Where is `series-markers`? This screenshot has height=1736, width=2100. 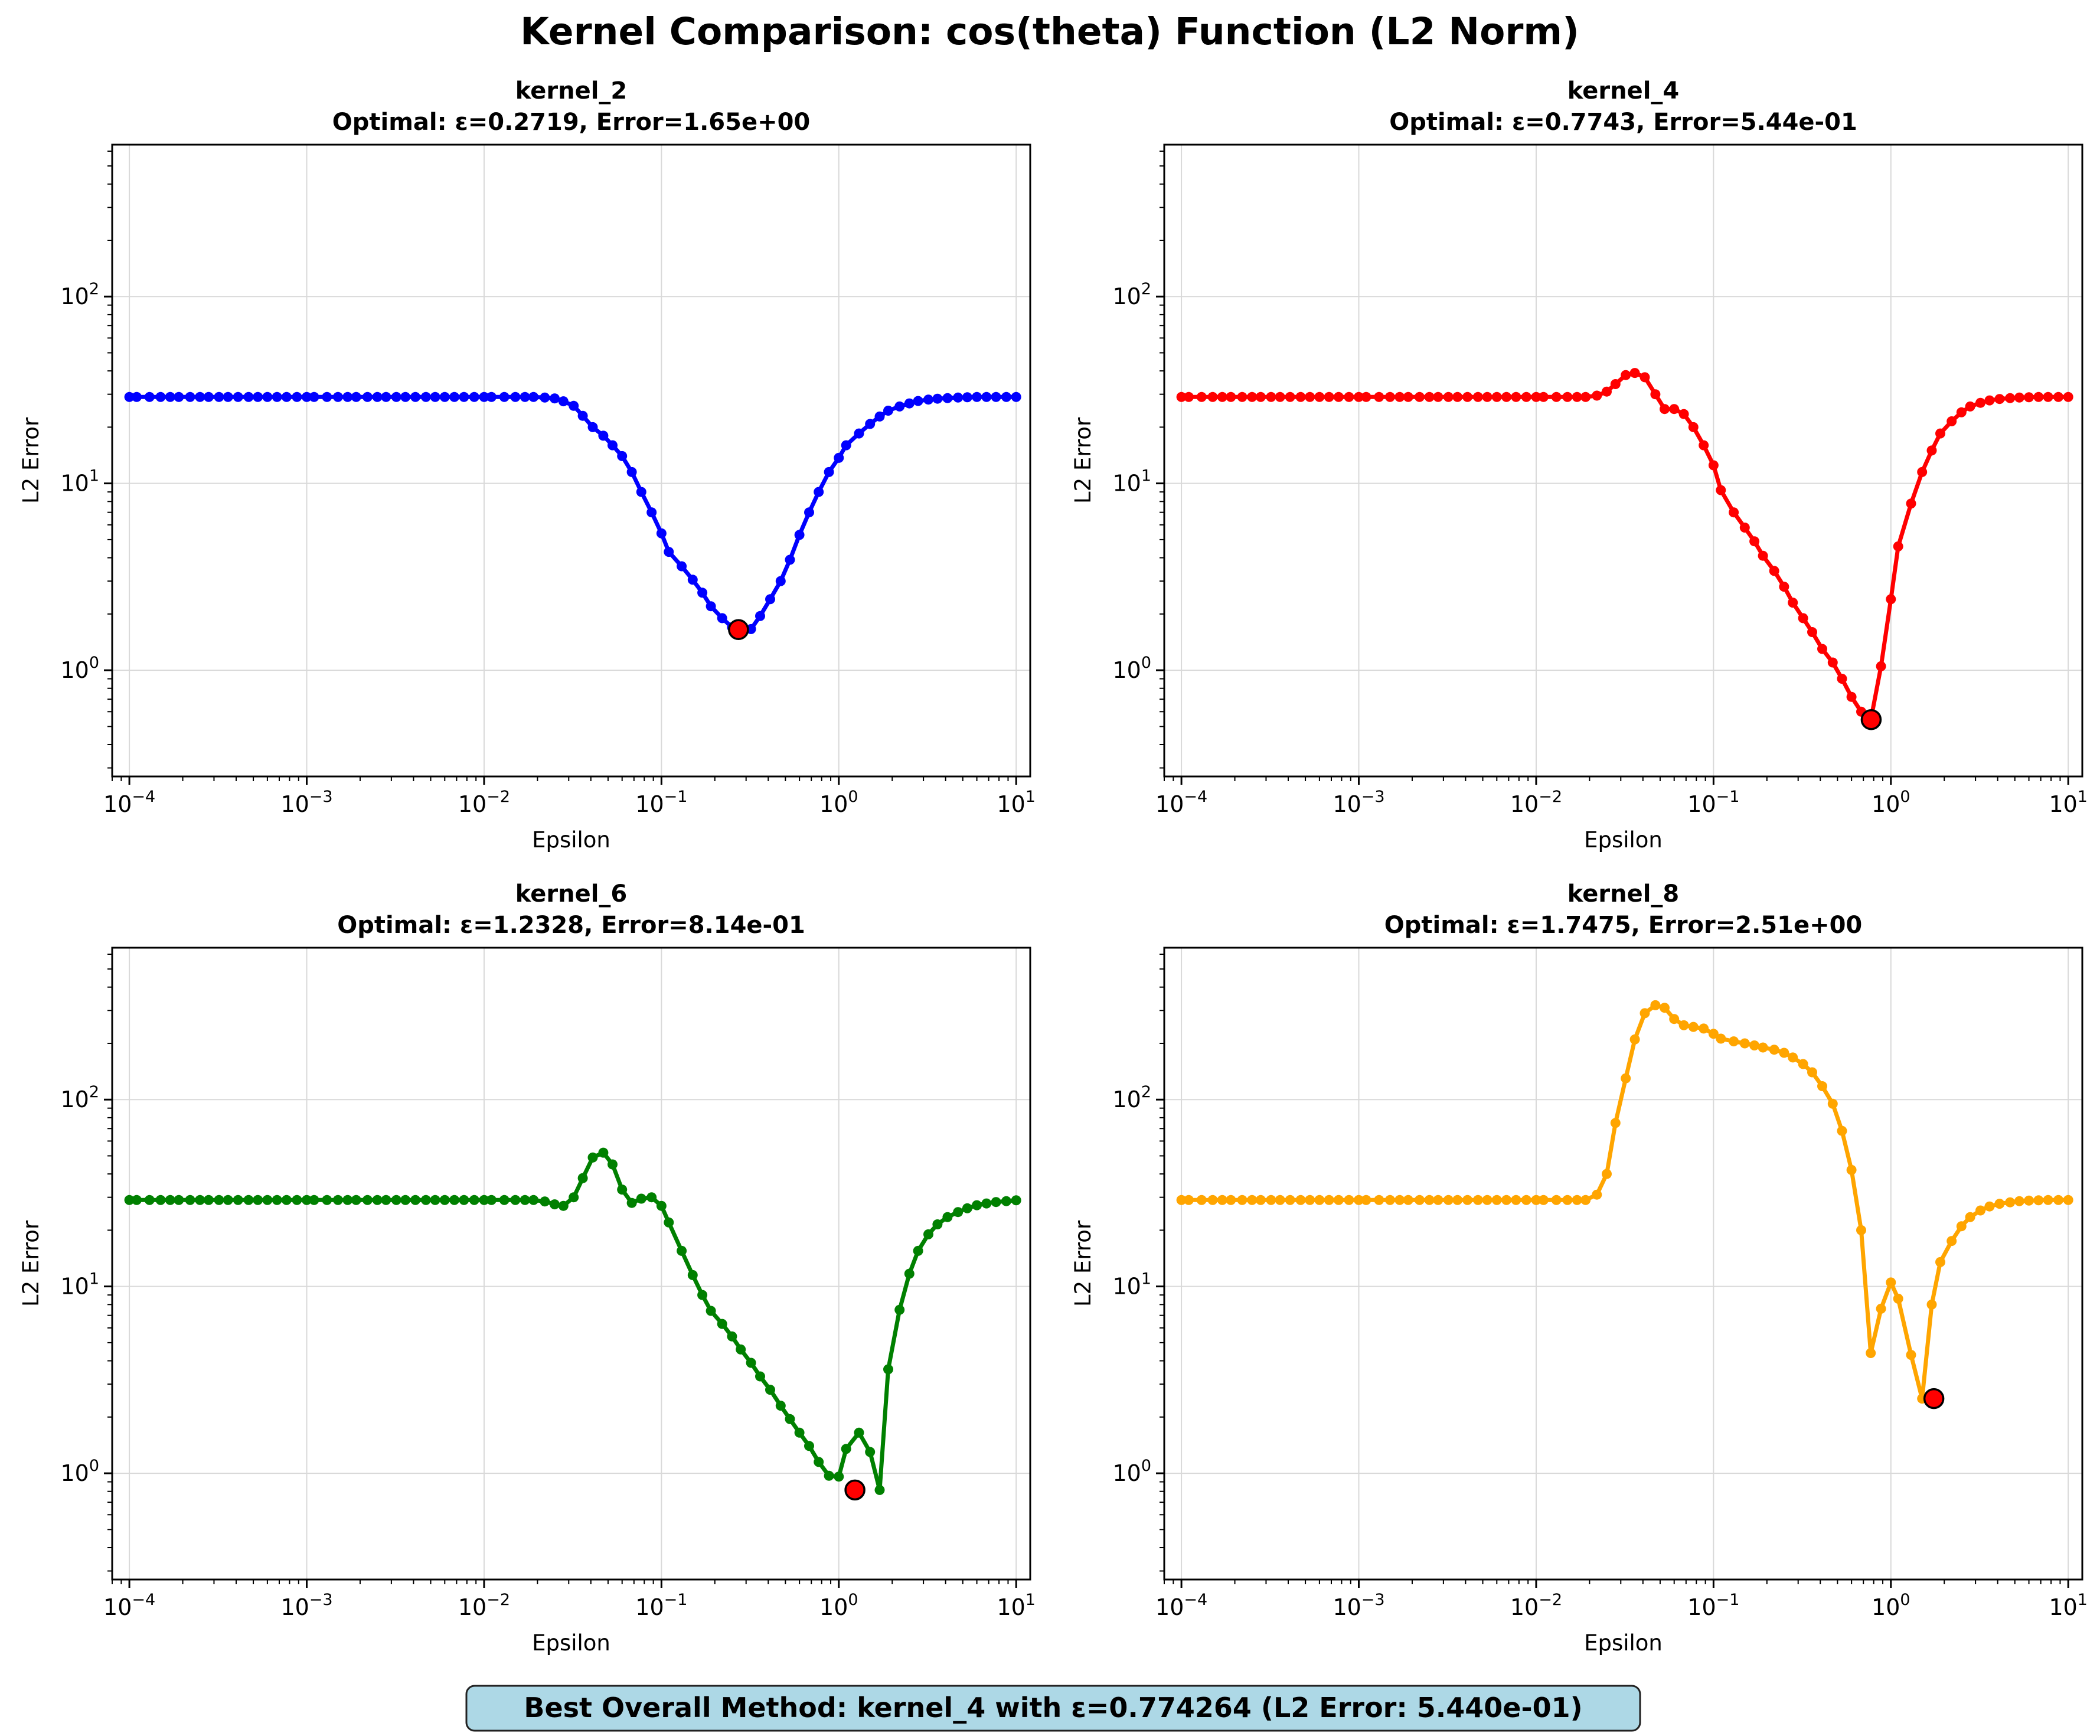
series-markers is located at coordinates (1624, 1202).